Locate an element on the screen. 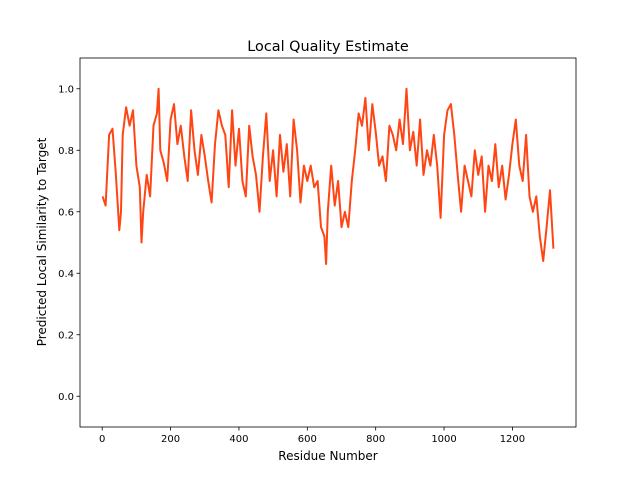  x-tick-label: 0 is located at coordinates (102, 439).